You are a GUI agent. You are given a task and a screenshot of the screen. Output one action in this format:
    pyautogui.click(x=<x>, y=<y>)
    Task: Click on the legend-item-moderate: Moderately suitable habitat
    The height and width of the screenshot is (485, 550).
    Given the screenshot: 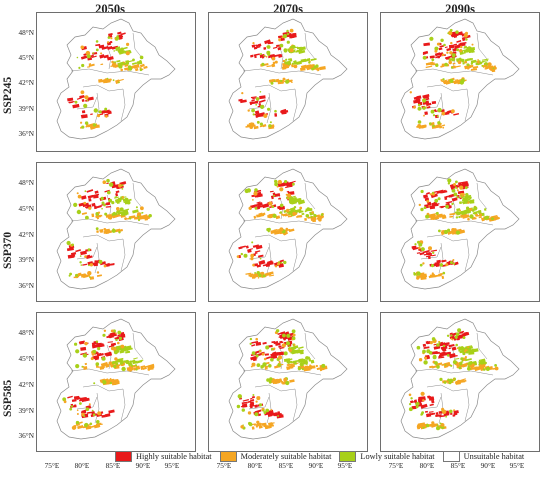 What is the action you would take?
    pyautogui.click(x=275, y=456)
    